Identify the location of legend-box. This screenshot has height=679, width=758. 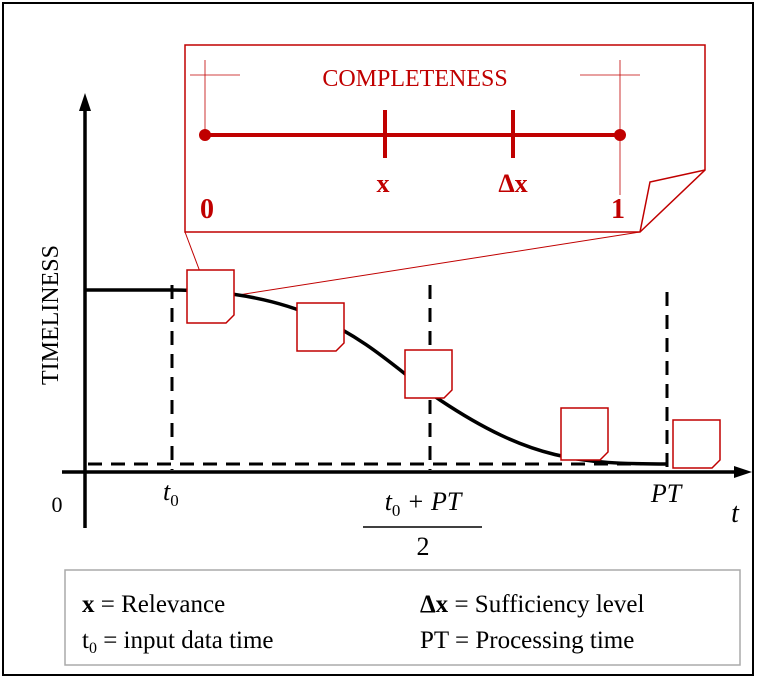
(402, 617).